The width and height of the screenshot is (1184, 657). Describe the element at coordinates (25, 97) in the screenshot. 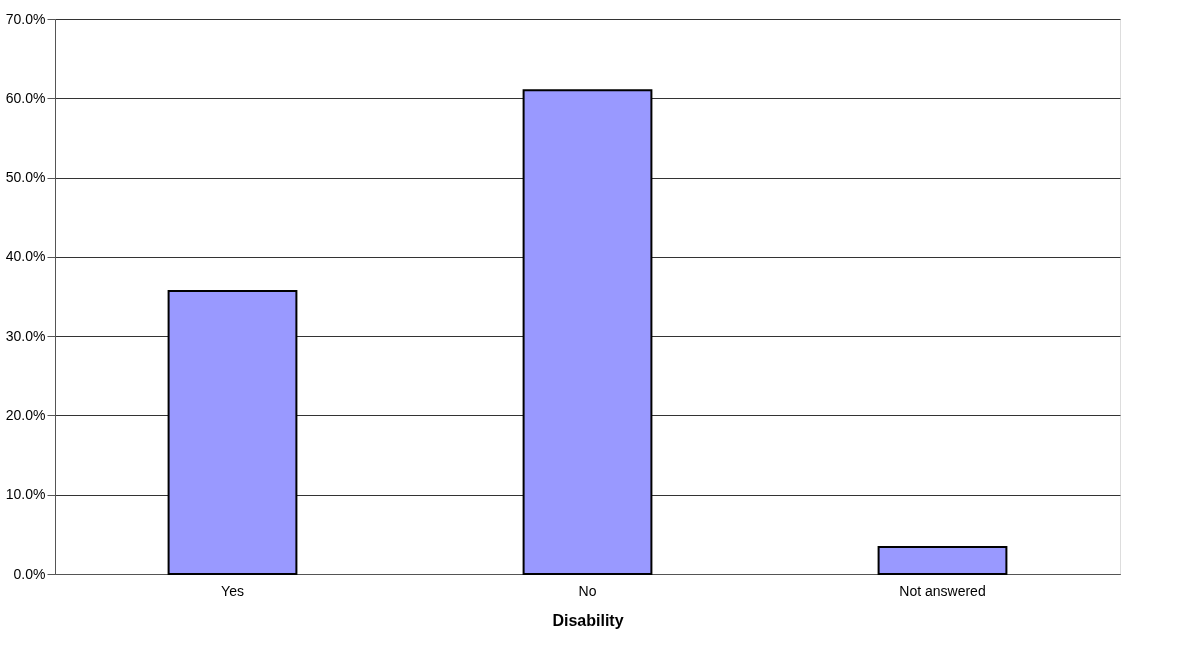

I see `y-tick-label: 60.0%` at that location.